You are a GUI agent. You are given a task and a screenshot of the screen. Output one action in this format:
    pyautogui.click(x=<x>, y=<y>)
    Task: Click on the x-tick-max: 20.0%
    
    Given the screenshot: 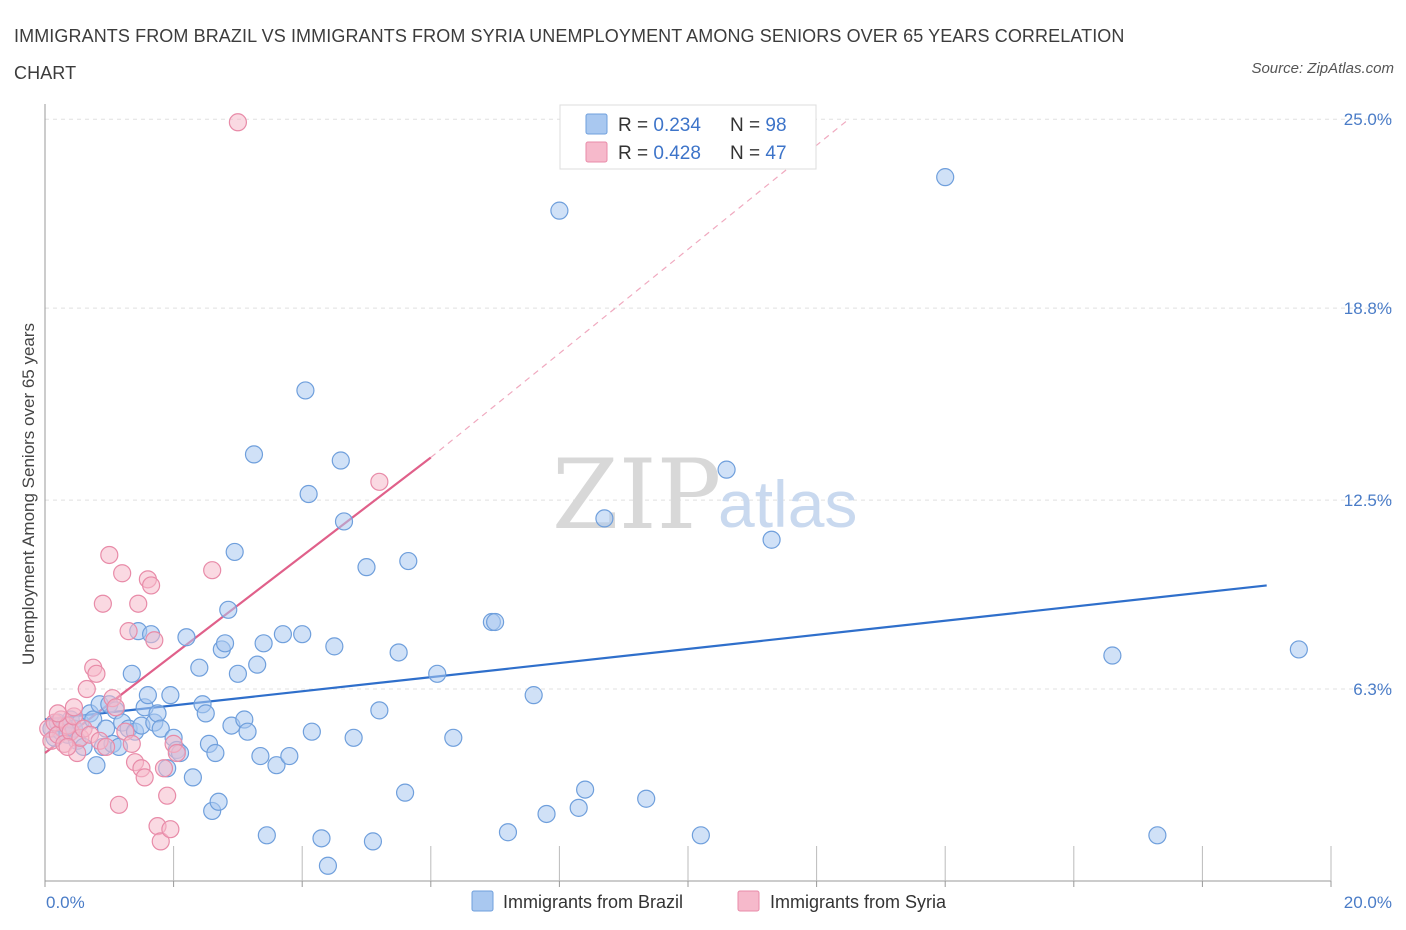 What is the action you would take?
    pyautogui.click(x=1368, y=902)
    